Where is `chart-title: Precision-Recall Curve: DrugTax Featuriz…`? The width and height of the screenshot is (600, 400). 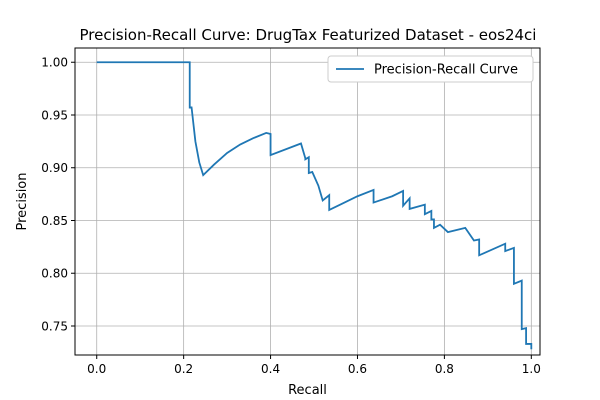 chart-title: Precision-Recall Curve: DrugTax Featuriz… is located at coordinates (308, 35).